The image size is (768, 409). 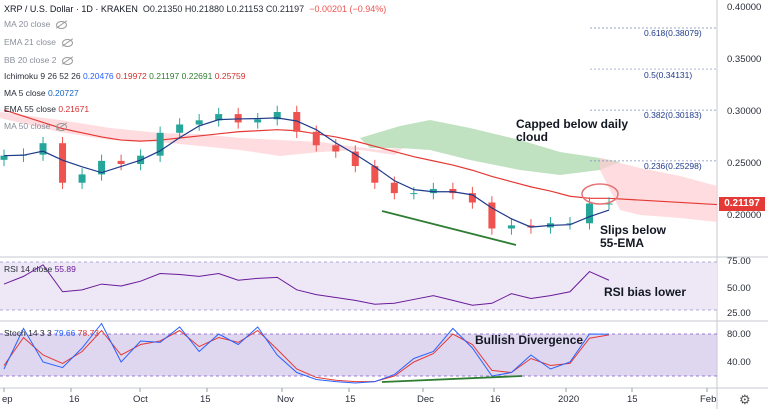 What do you see at coordinates (140, 399) in the screenshot?
I see `time-tick: Oct` at bounding box center [140, 399].